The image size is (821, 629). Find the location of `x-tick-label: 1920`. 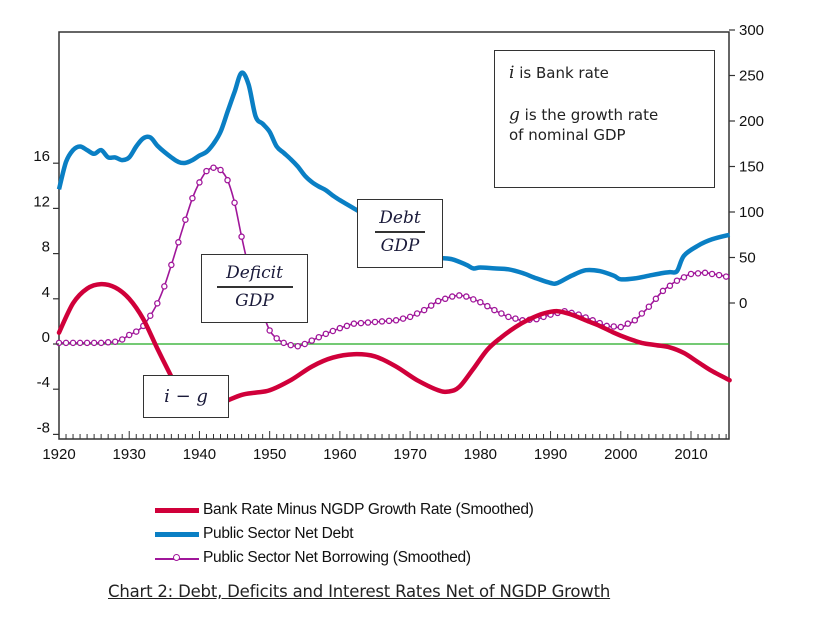

x-tick-label: 1920 is located at coordinates (58, 454).